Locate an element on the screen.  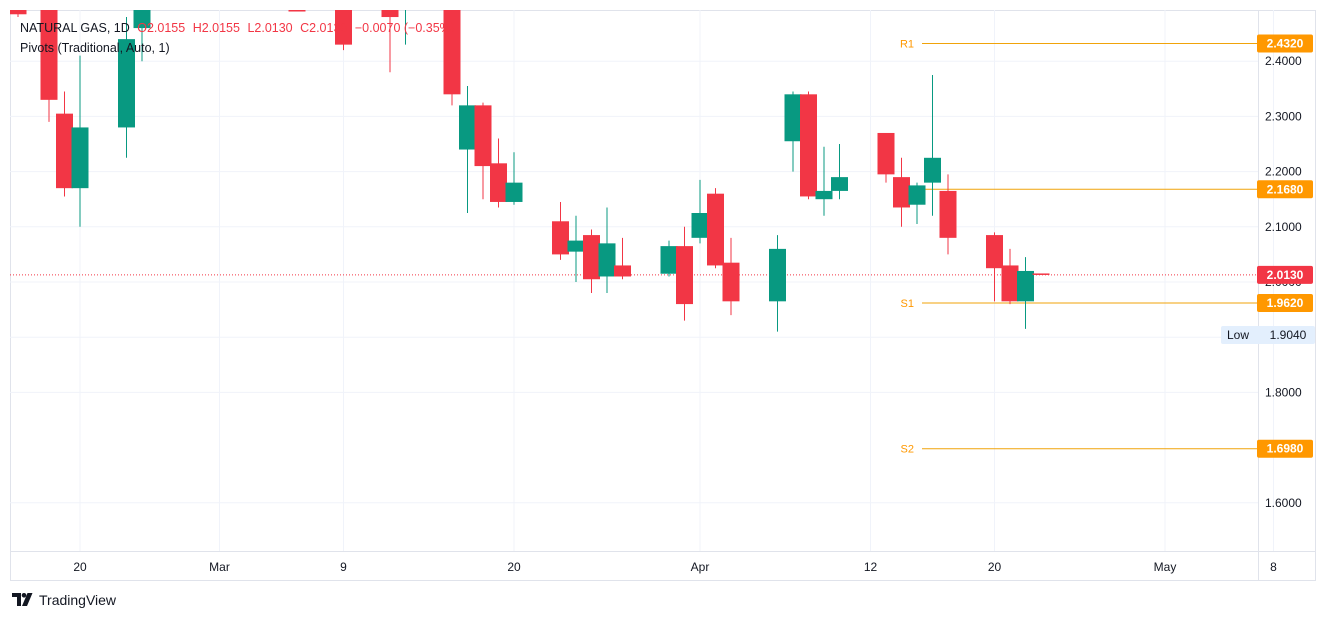
x-tick-label: Mar is located at coordinates (219, 567).